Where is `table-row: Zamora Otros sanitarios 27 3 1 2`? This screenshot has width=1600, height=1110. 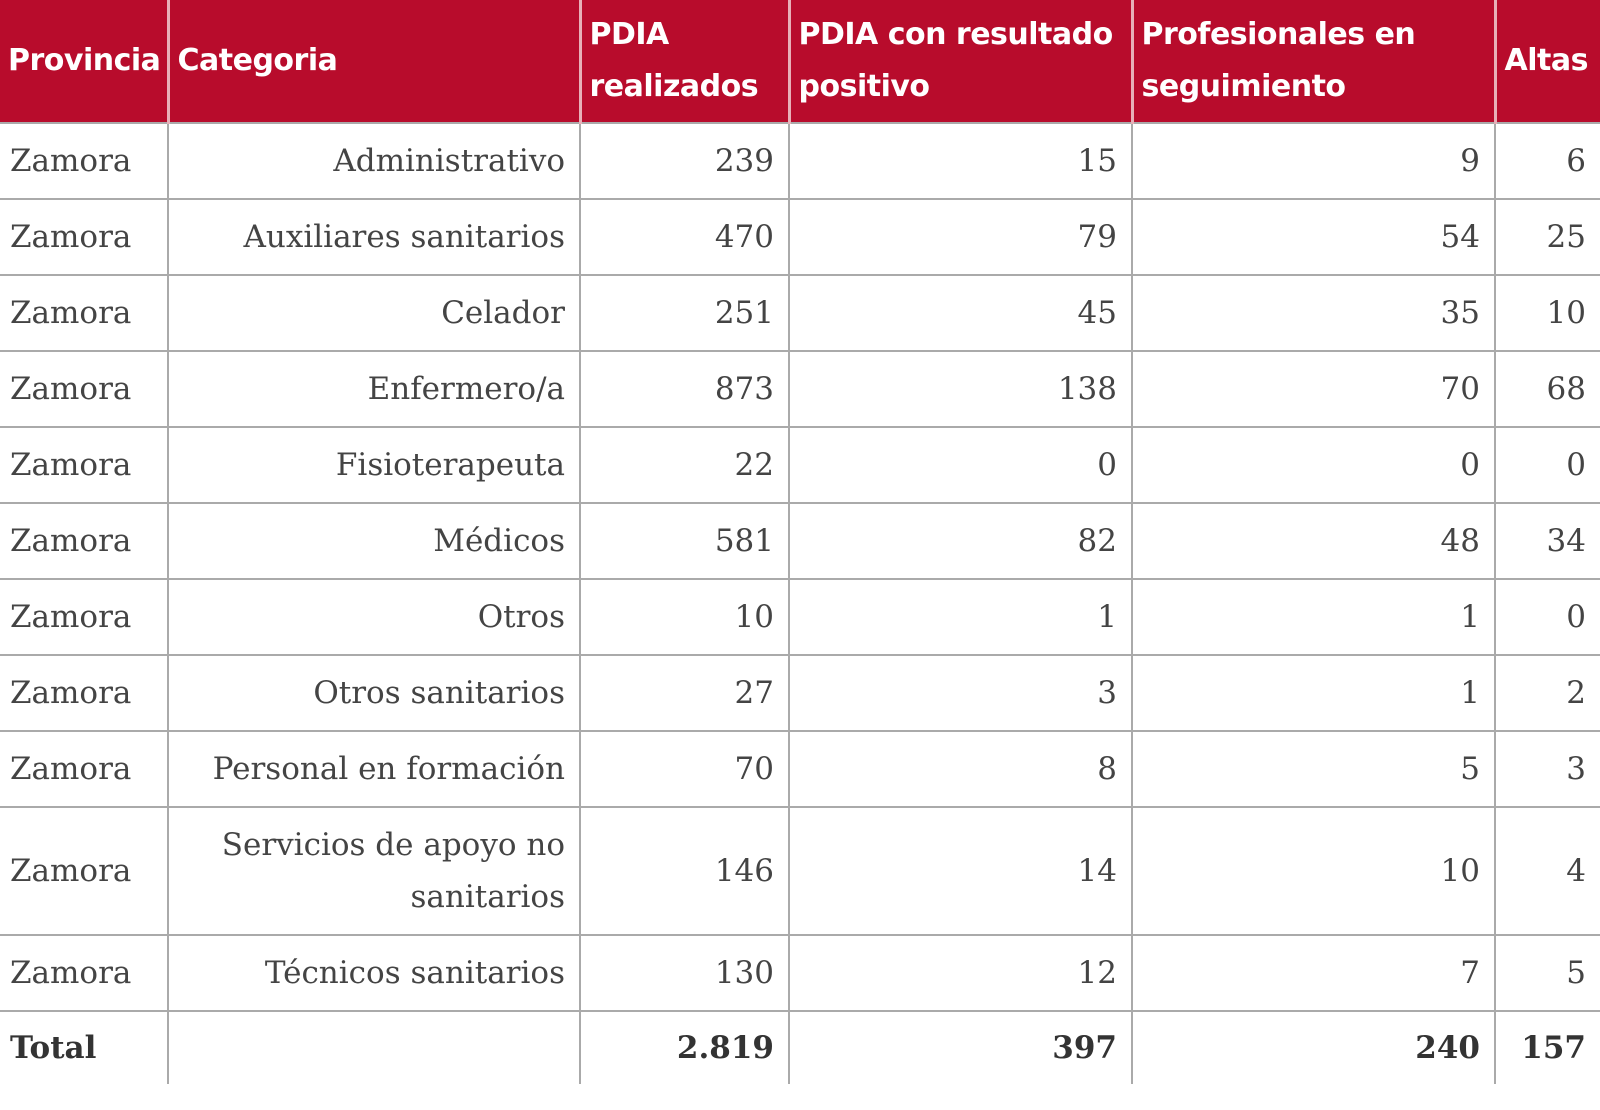
table-row: Zamora Otros sanitarios 27 3 1 2 is located at coordinates (800, 693).